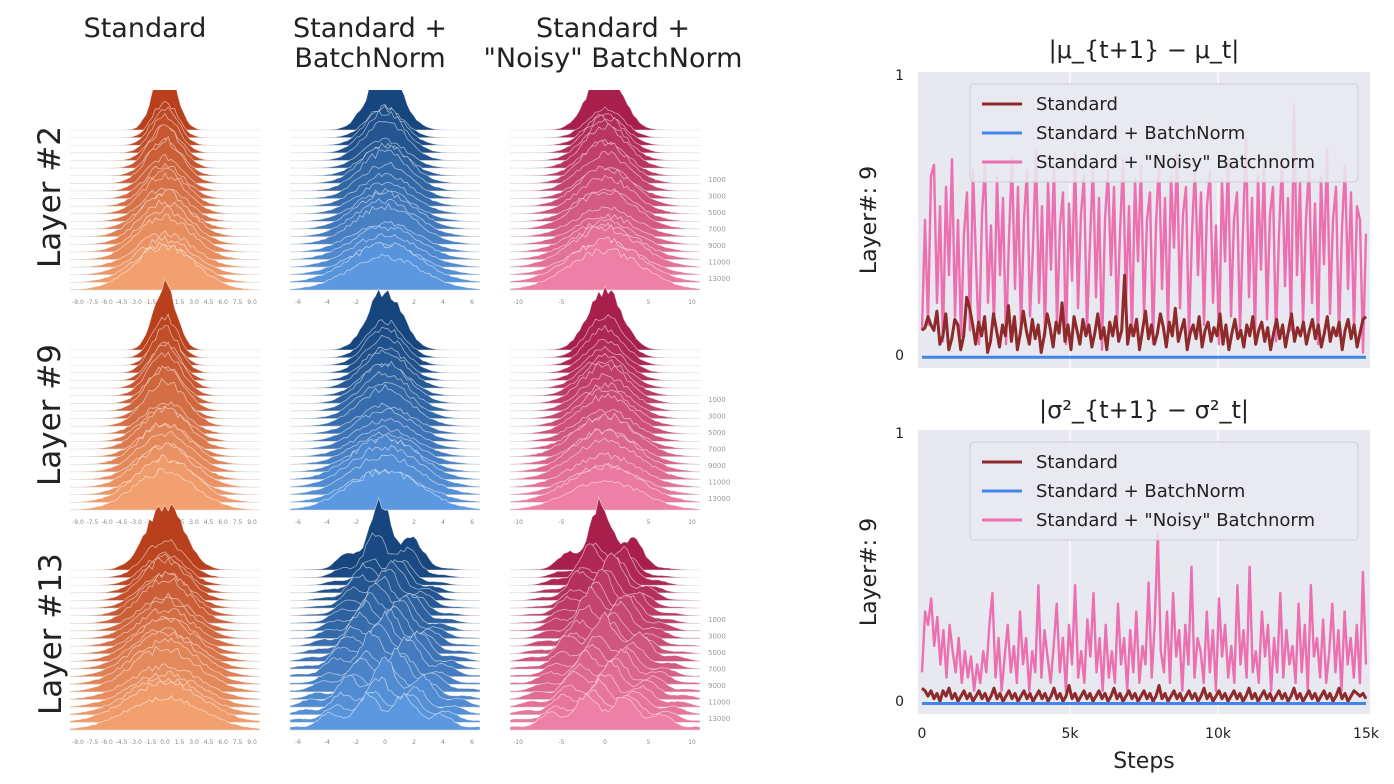 The height and width of the screenshot is (784, 1394). Describe the element at coordinates (443, 742) in the screenshot. I see `ridge-tick-label: 4` at that location.